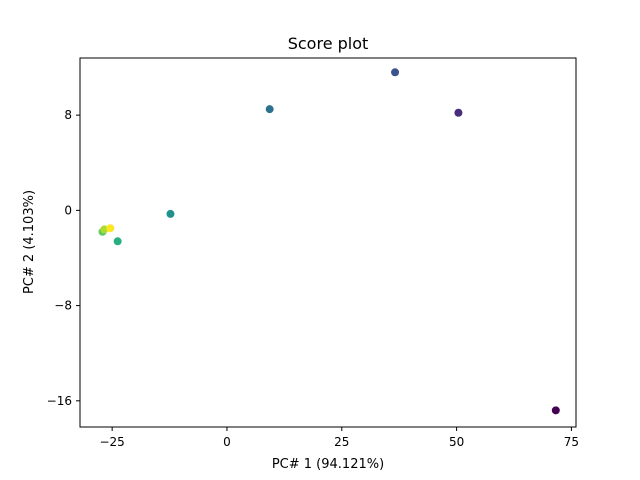 The height and width of the screenshot is (480, 640). Describe the element at coordinates (68, 210) in the screenshot. I see `y-tick-label: 0` at that location.